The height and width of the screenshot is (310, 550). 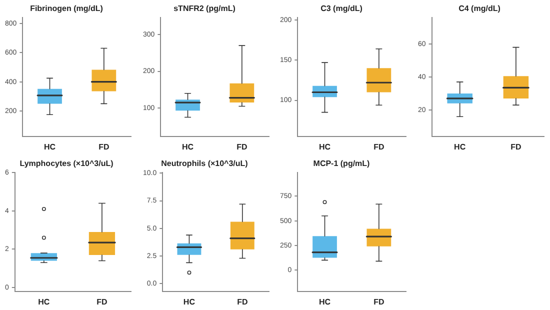 What do you see at coordinates (204, 9) in the screenshot?
I see `chart-title: sTNFR2 (pg/mL)` at bounding box center [204, 9].